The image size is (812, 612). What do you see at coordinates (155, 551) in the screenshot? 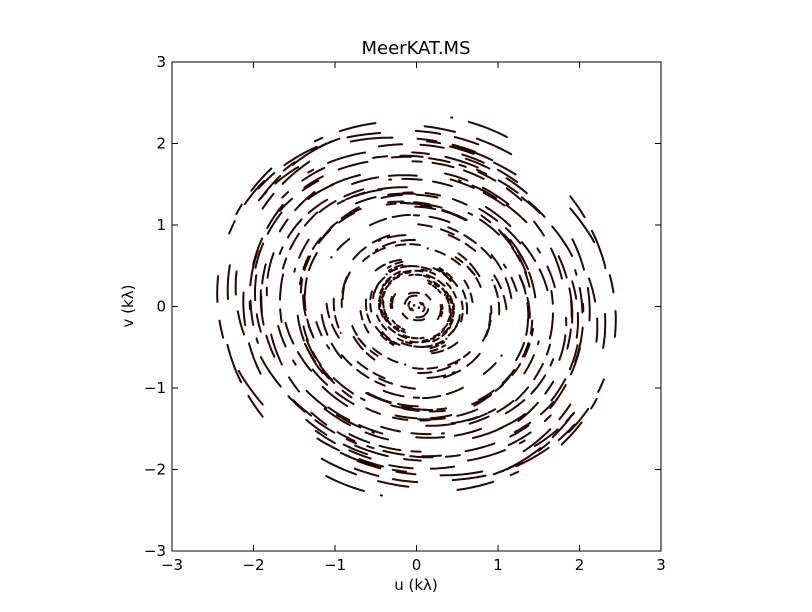
I see `y-tick-label: −3` at bounding box center [155, 551].